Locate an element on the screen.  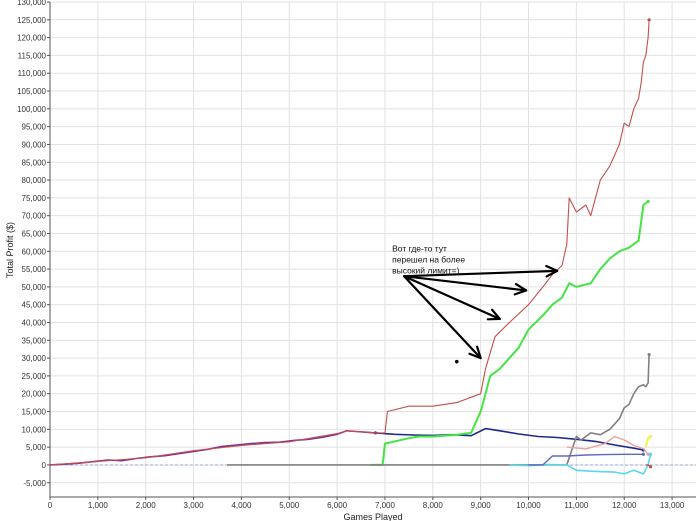
y-tick-label: 20,000 is located at coordinates (34, 394).